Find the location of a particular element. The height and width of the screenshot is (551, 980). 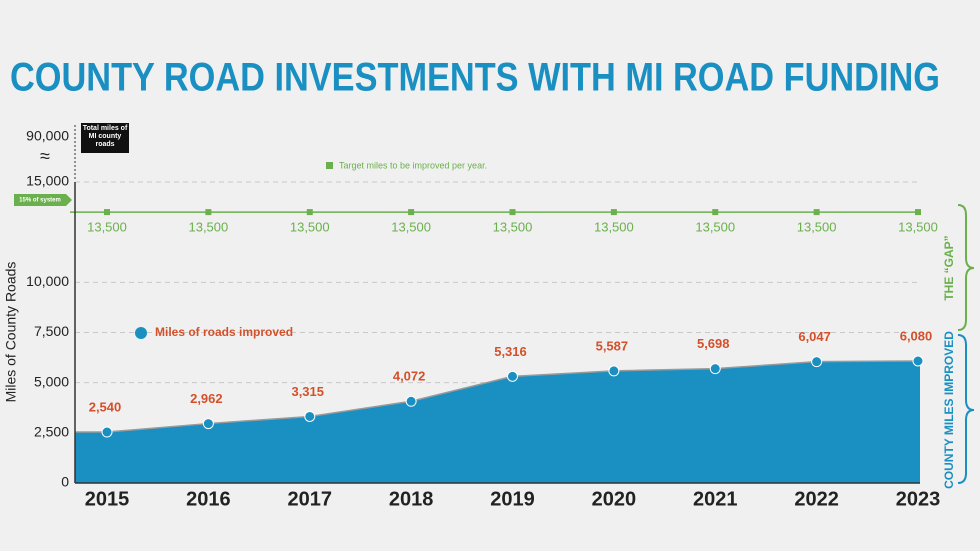

value-label: 5,698 is located at coordinates (713, 343).